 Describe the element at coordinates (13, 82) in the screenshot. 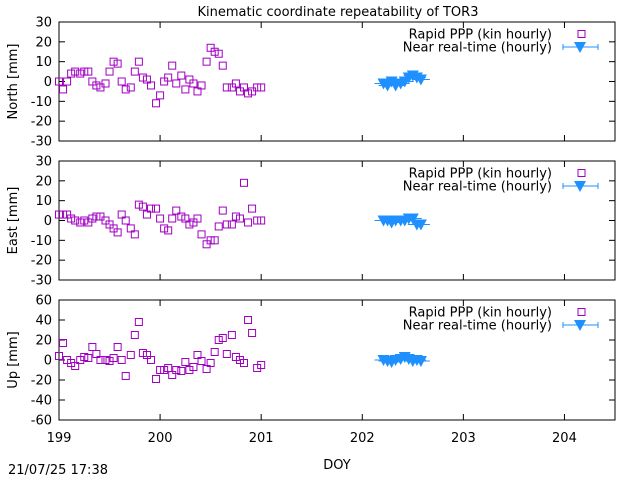

I see `y-axis-label: North [mm]` at that location.